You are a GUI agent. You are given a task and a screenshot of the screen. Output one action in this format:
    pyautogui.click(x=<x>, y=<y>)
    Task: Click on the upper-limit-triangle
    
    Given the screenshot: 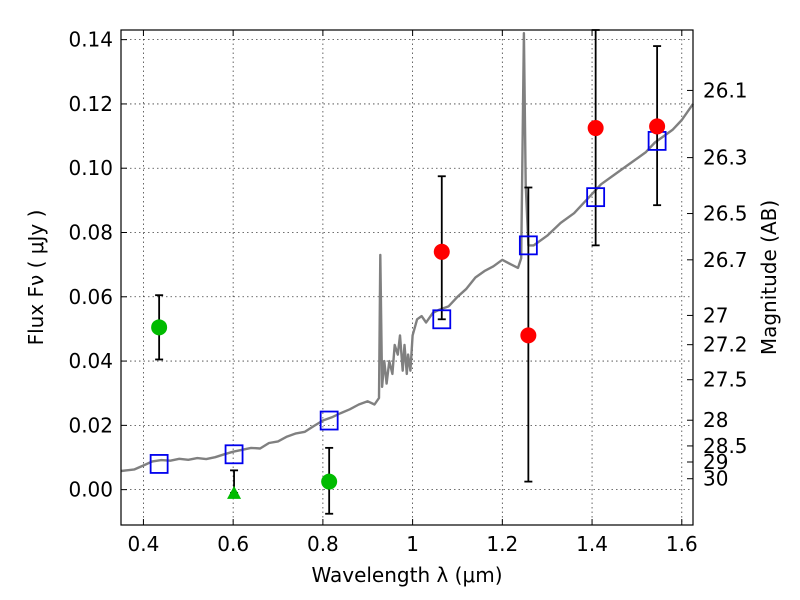 What is the action you would take?
    pyautogui.click(x=234, y=492)
    